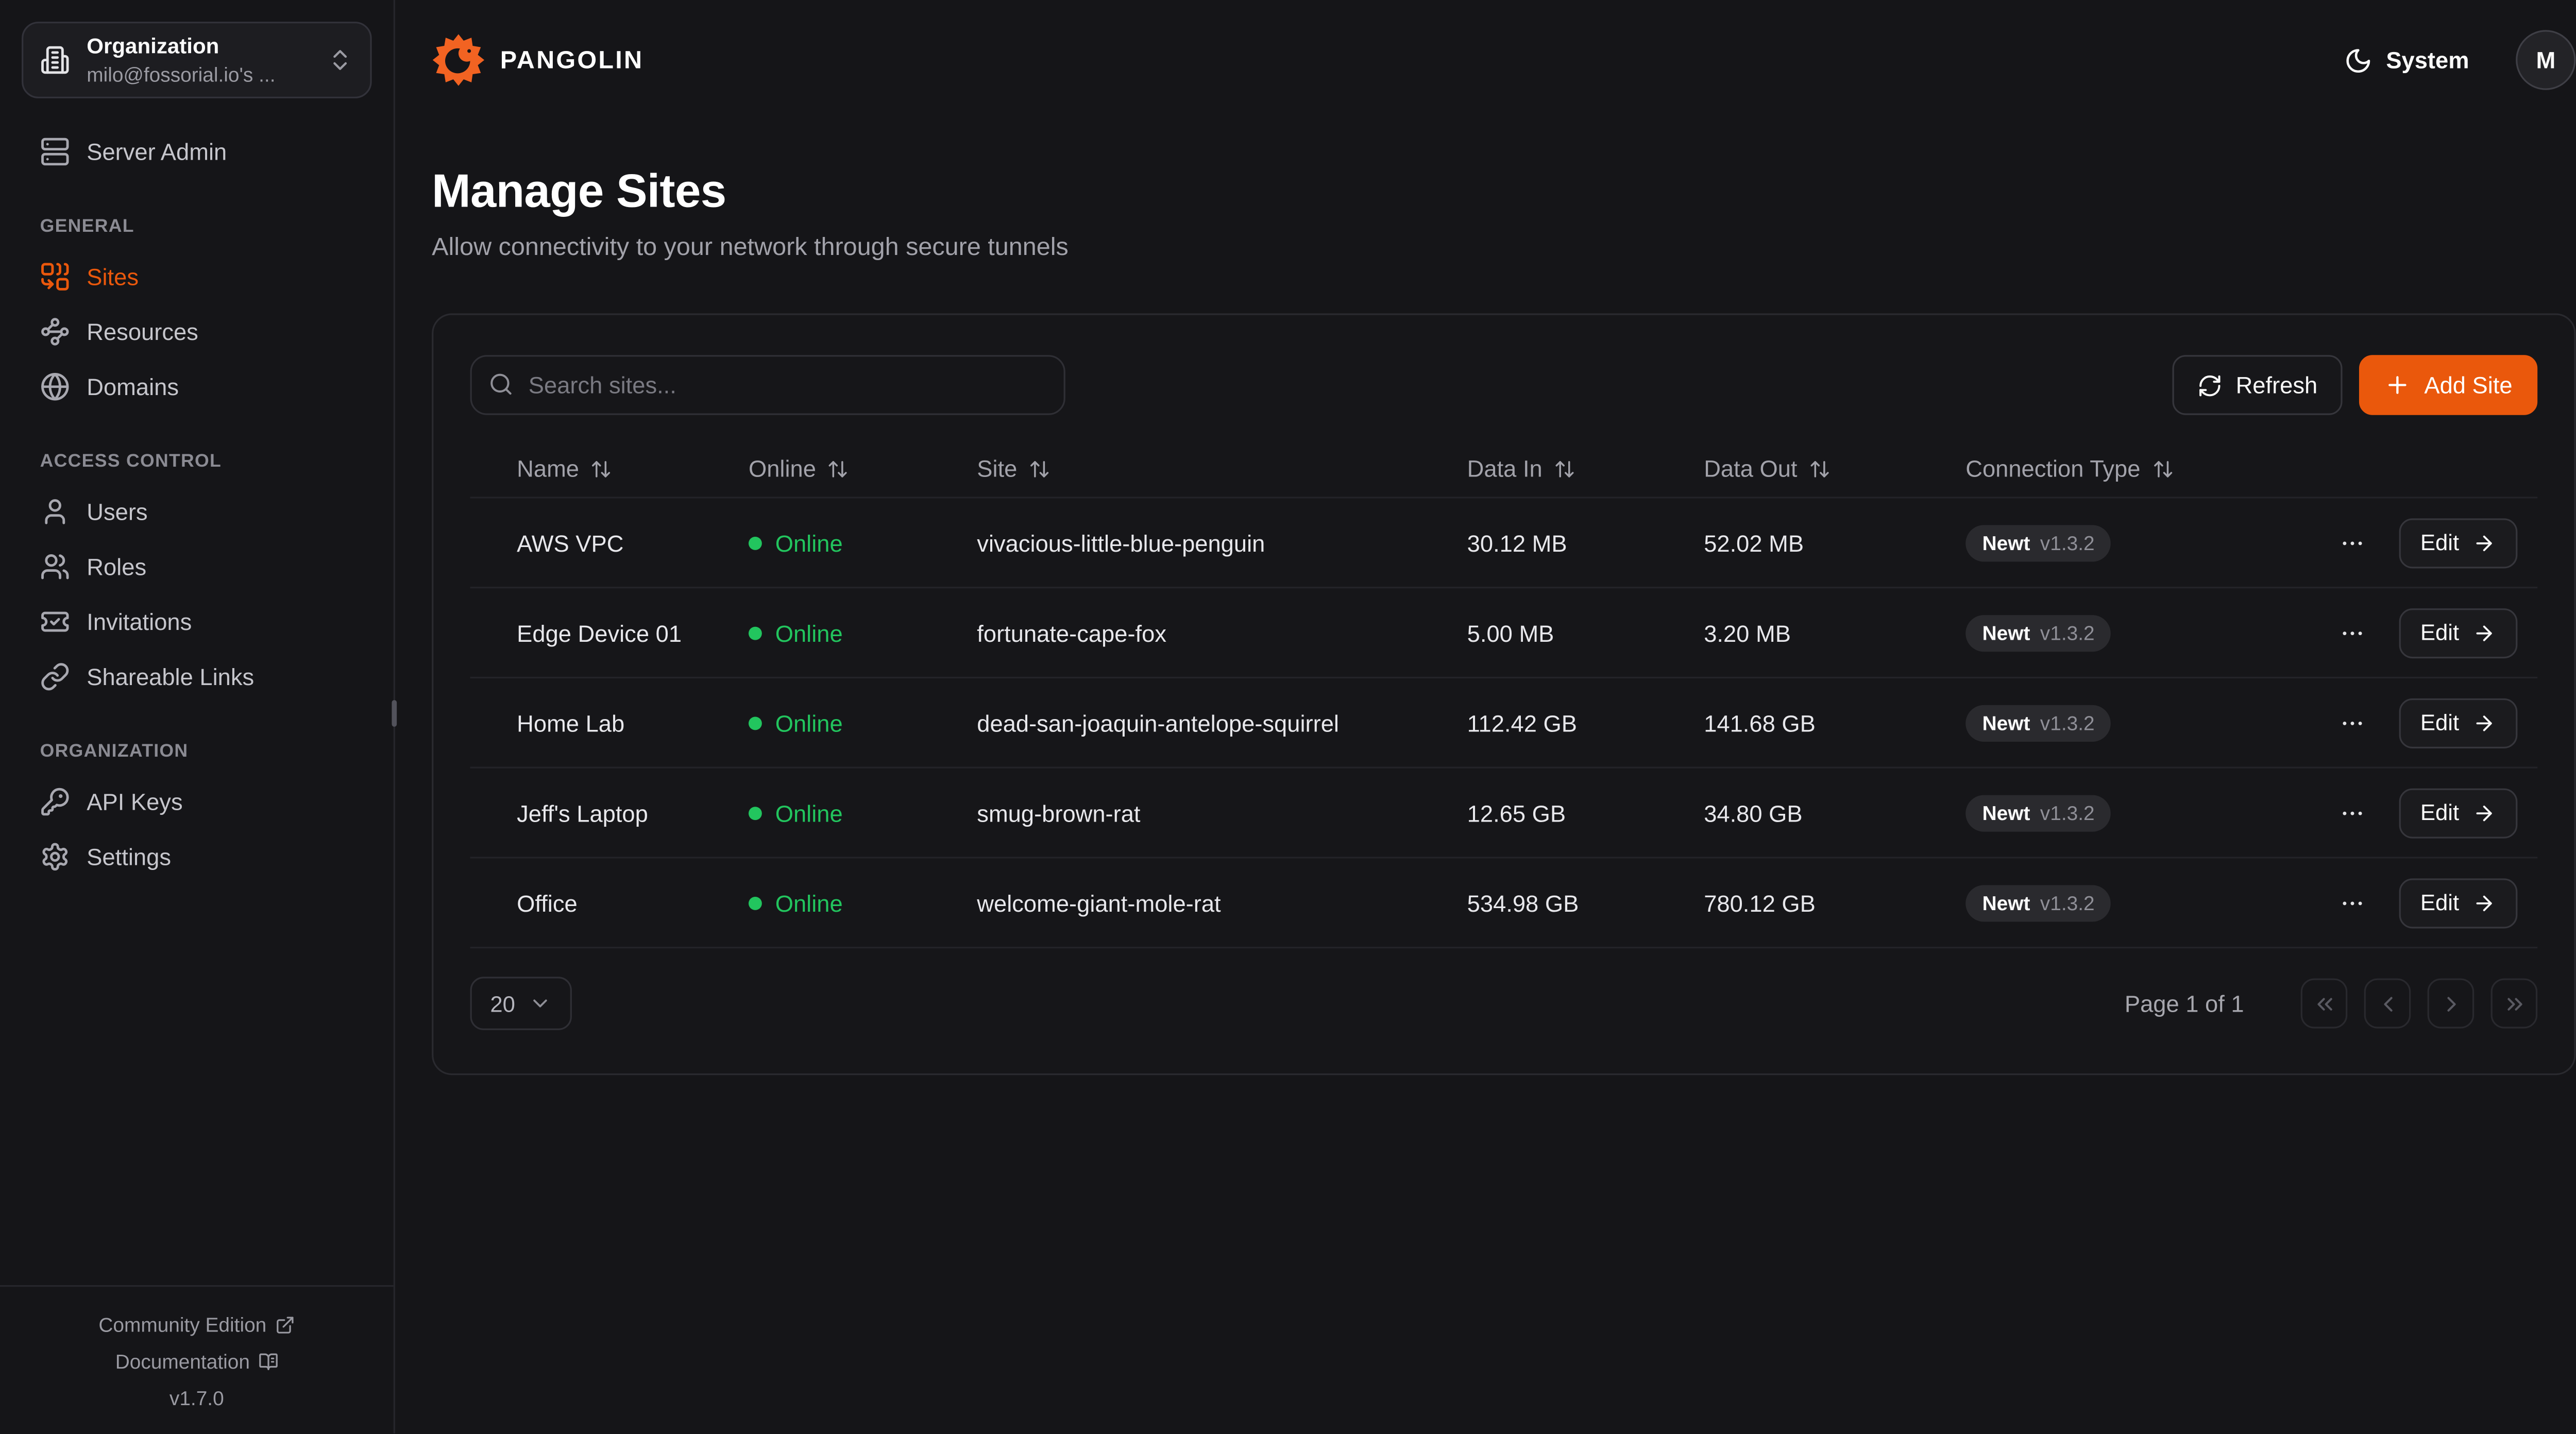  Describe the element at coordinates (1158, 723) in the screenshot. I see `site-slug: dead-san-joaquin-antelope-squirrel` at that location.